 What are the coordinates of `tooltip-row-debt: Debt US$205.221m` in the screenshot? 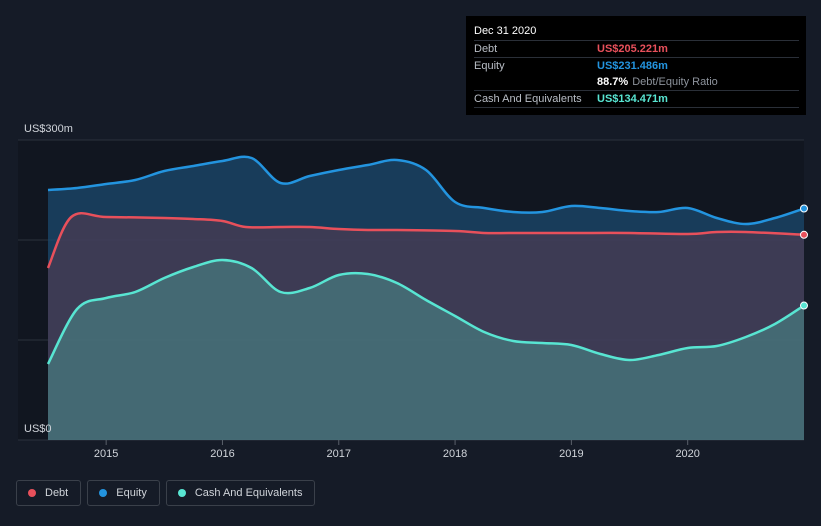 It's located at (636, 48).